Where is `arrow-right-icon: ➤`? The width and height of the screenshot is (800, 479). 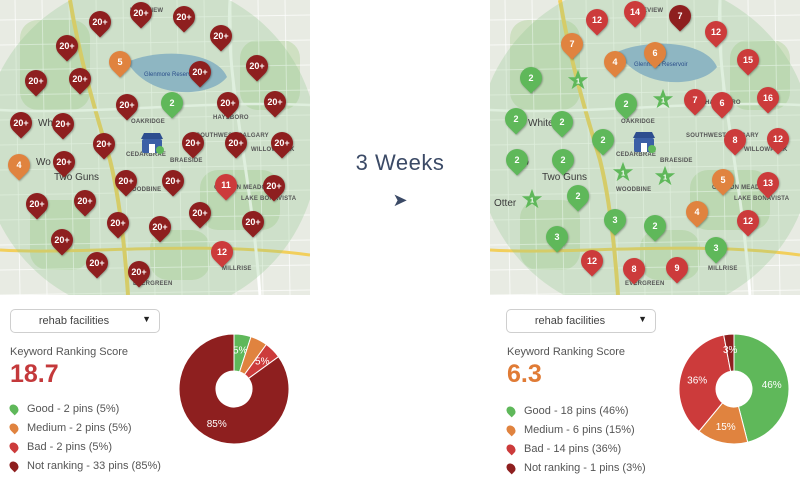
arrow-right-icon: ➤ is located at coordinates (400, 200).